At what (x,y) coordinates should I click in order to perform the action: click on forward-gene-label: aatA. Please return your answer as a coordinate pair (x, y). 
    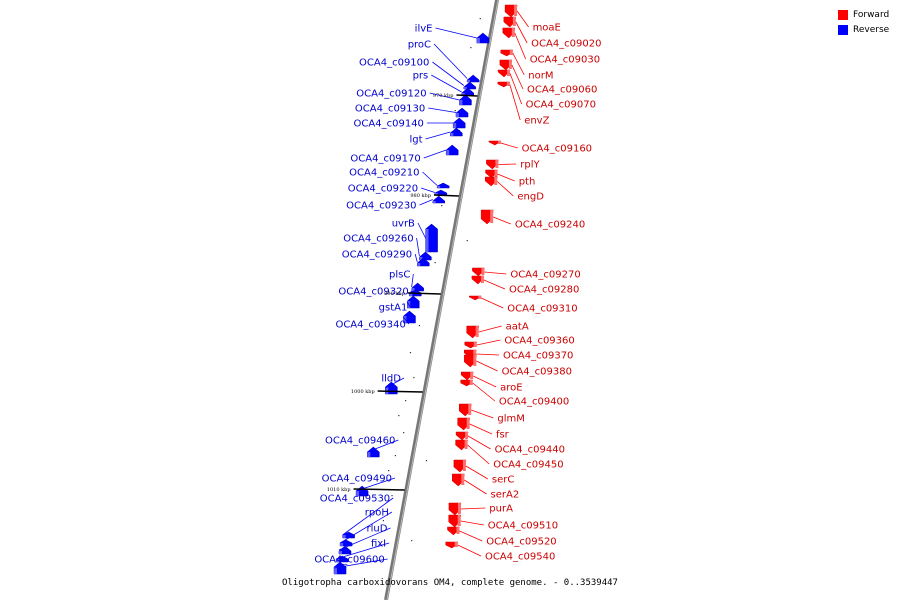
    Looking at the image, I should click on (517, 327).